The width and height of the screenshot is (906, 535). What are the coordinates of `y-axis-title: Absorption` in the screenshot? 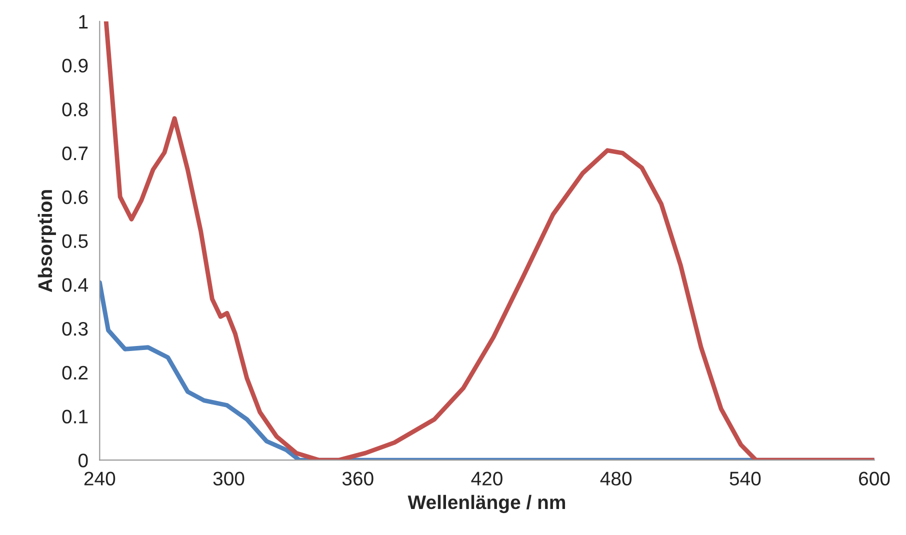 It's located at (47, 241).